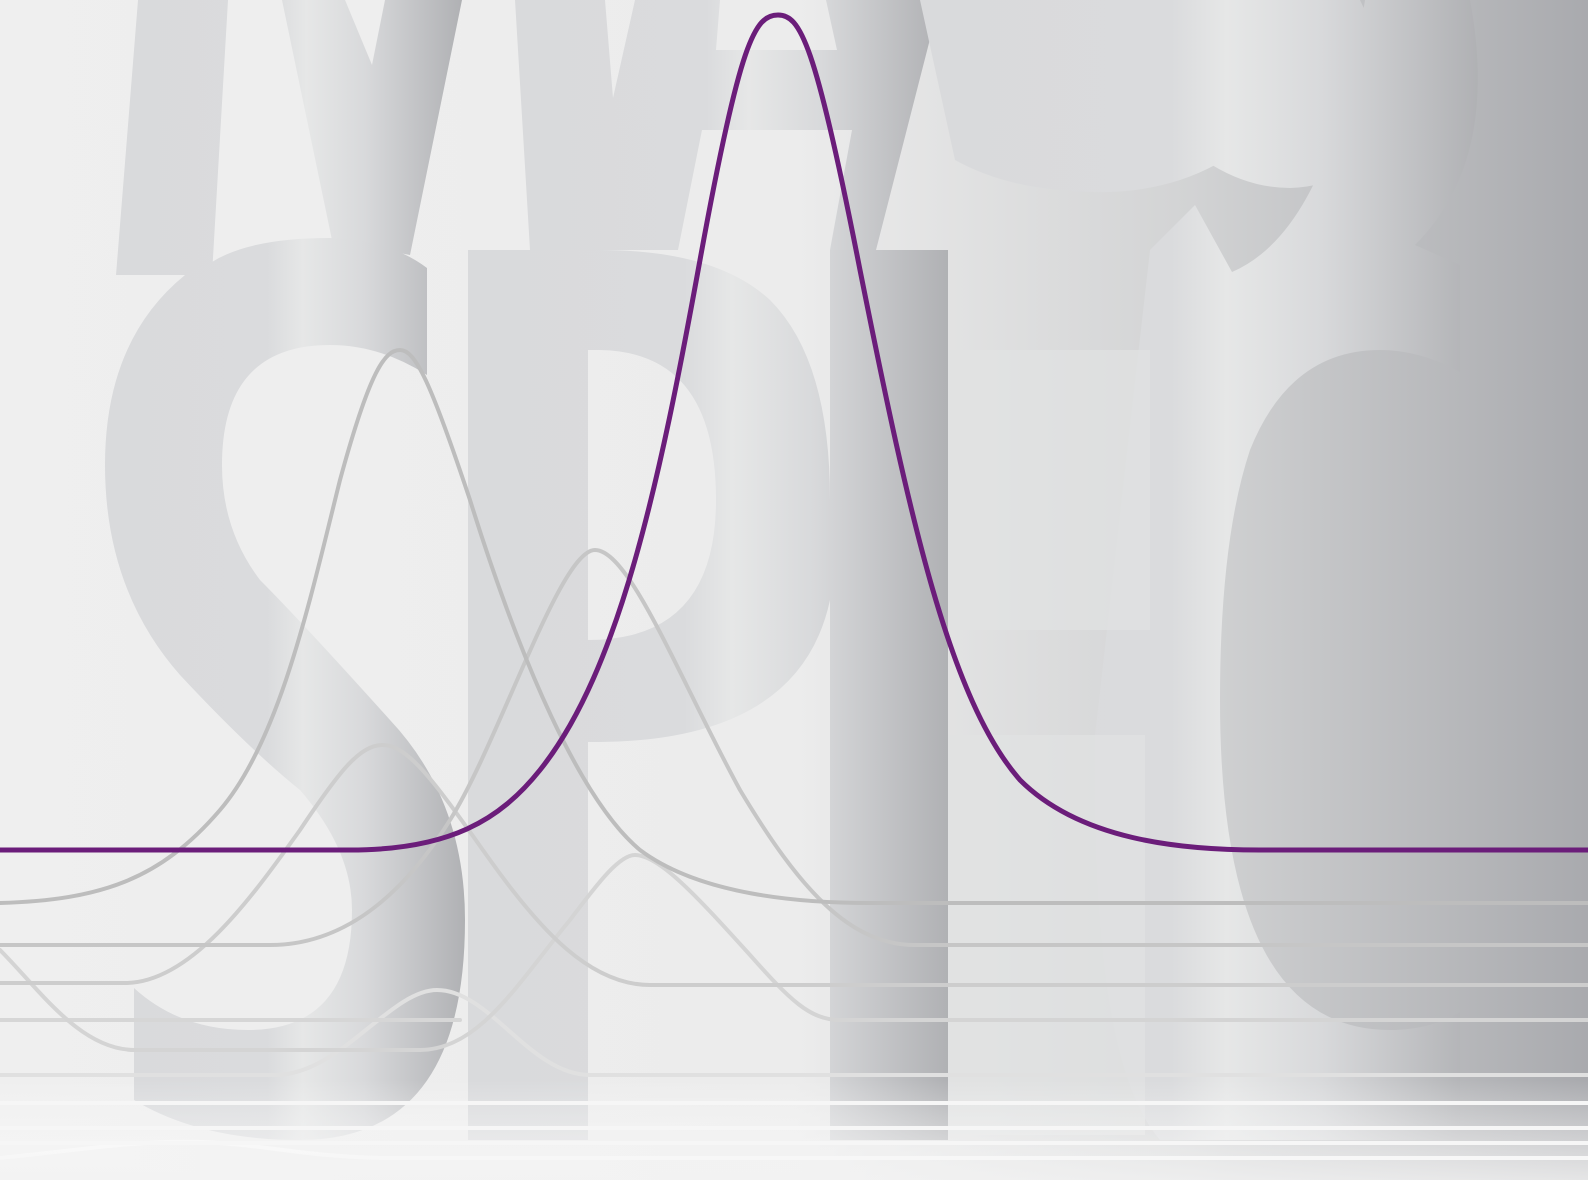  I want to click on bottom-fade, so click(794, 1130).